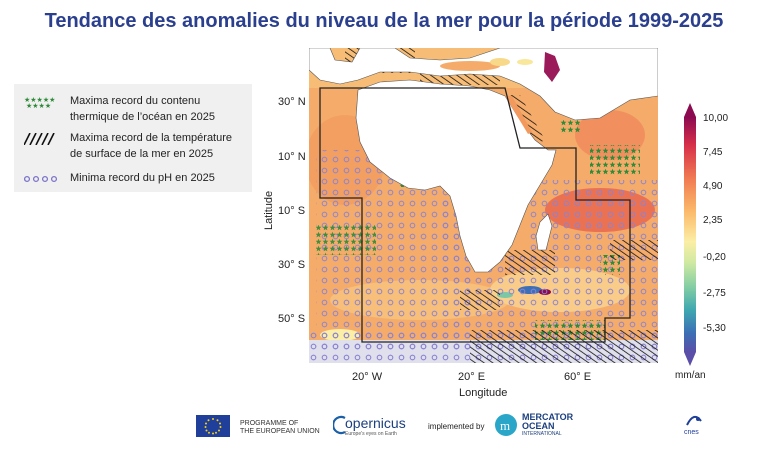 The image size is (768, 449). Describe the element at coordinates (456, 426) in the screenshot. I see `implemented-by-text: implemented by` at that location.